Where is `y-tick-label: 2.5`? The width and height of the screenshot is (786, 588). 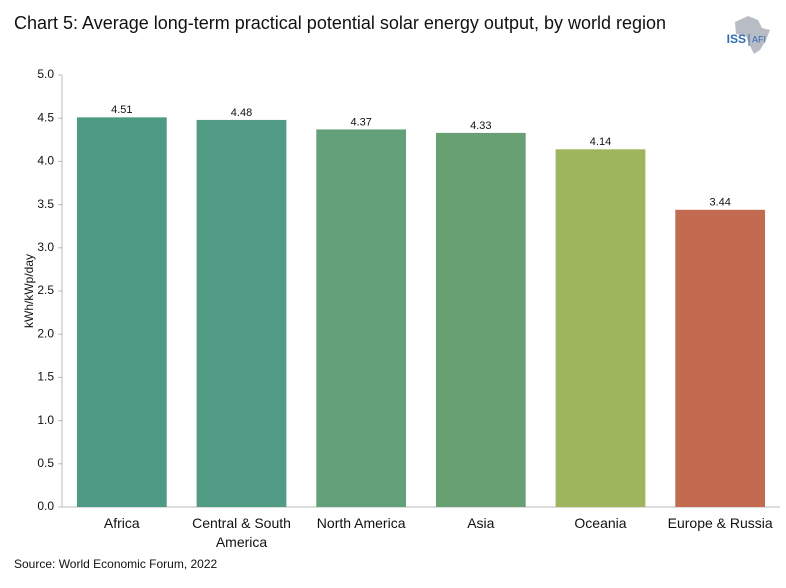 y-tick-label: 2.5 is located at coordinates (45, 290).